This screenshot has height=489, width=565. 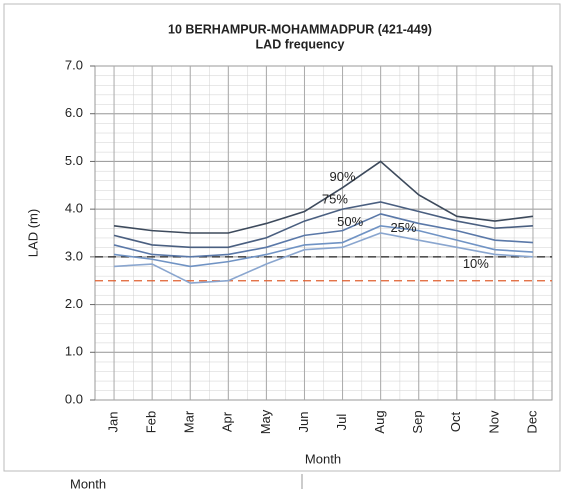 What do you see at coordinates (379, 421) in the screenshot?
I see `x-tick-label: Aug` at bounding box center [379, 421].